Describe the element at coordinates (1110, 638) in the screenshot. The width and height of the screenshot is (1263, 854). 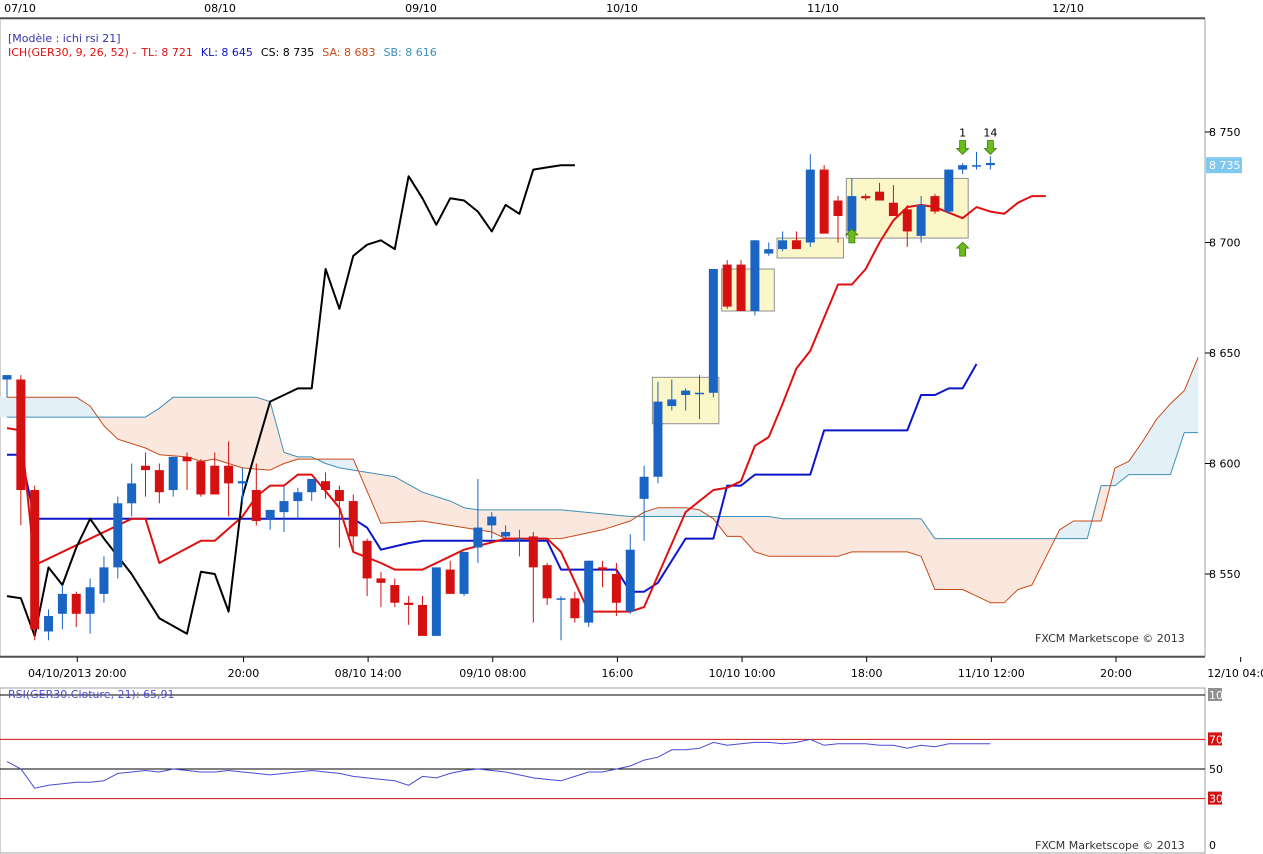
I see `watermark-main: FXCM Marketscope © 2013` at that location.